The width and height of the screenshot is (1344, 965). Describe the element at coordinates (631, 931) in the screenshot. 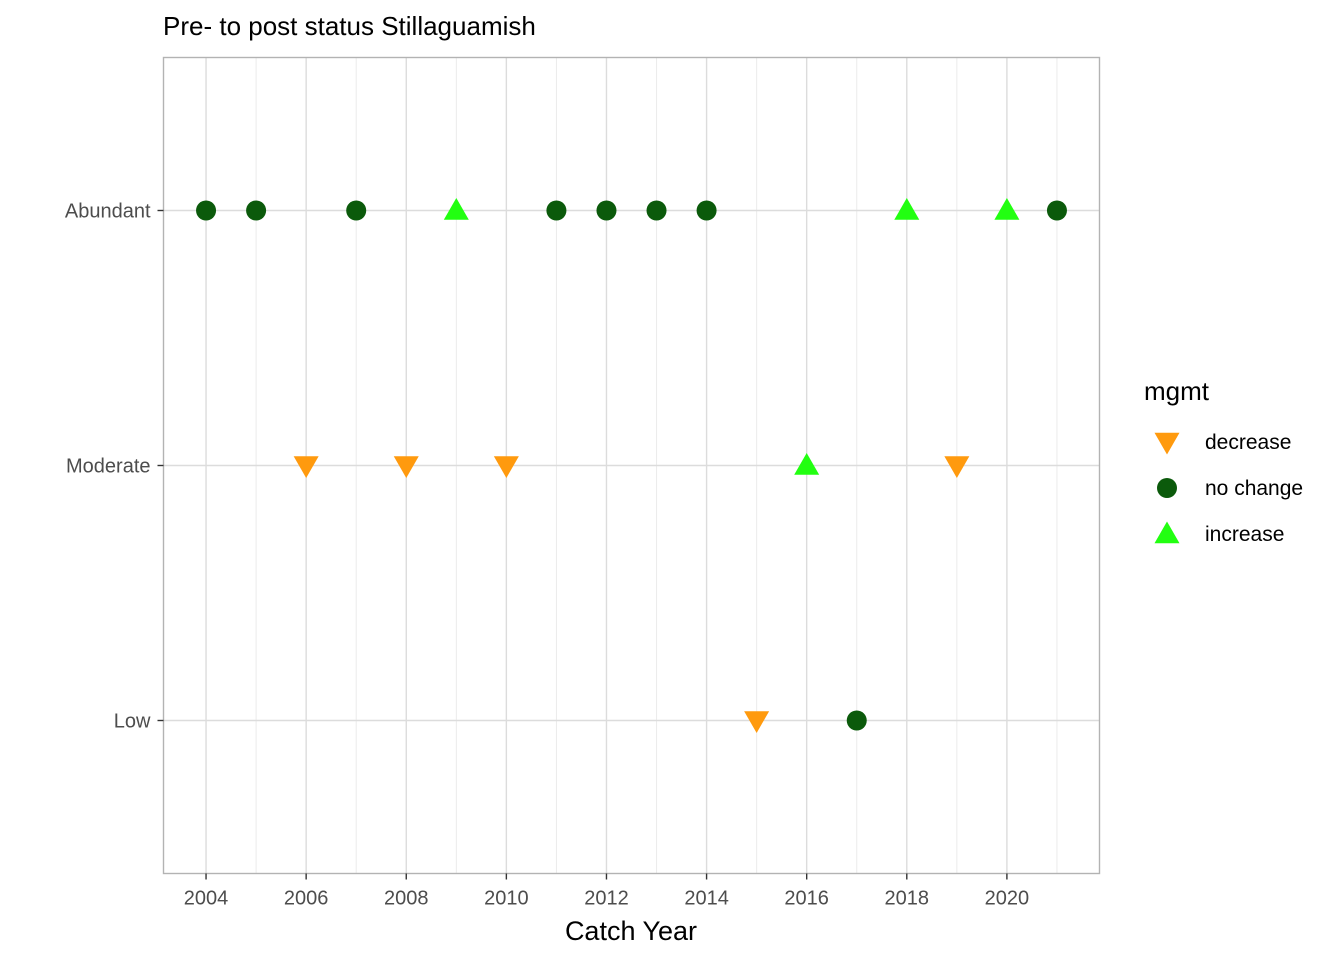

I see `x-axis-title: Catch Year` at that location.